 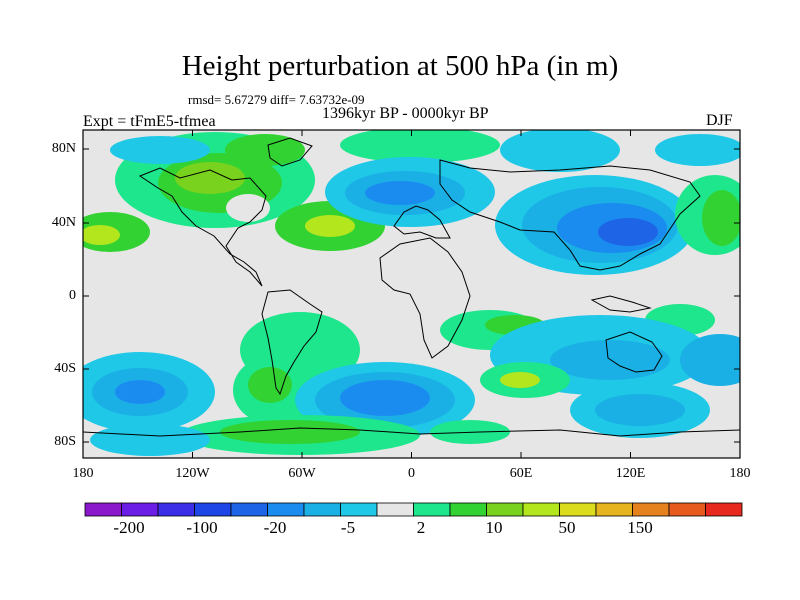 What do you see at coordinates (276, 99) in the screenshot?
I see `stats-line: rmsd= 5.67279 diff= 7.63732e-09` at bounding box center [276, 99].